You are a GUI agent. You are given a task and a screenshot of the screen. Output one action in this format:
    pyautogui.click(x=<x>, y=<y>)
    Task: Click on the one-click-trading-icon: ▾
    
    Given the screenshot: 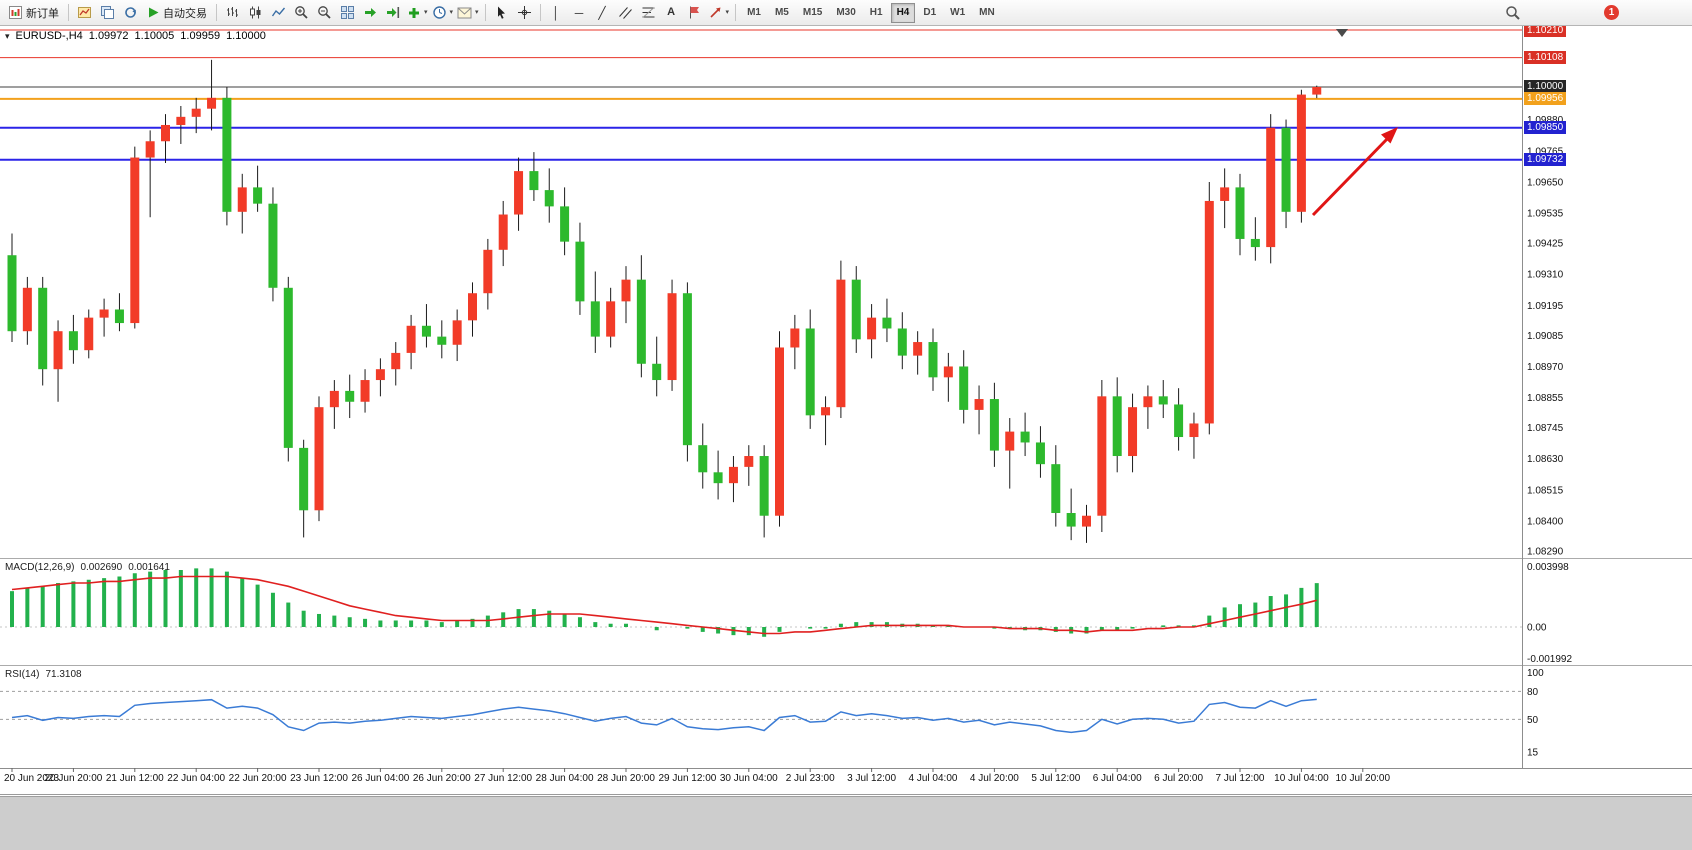 What is the action you would take?
    pyautogui.click(x=7, y=35)
    